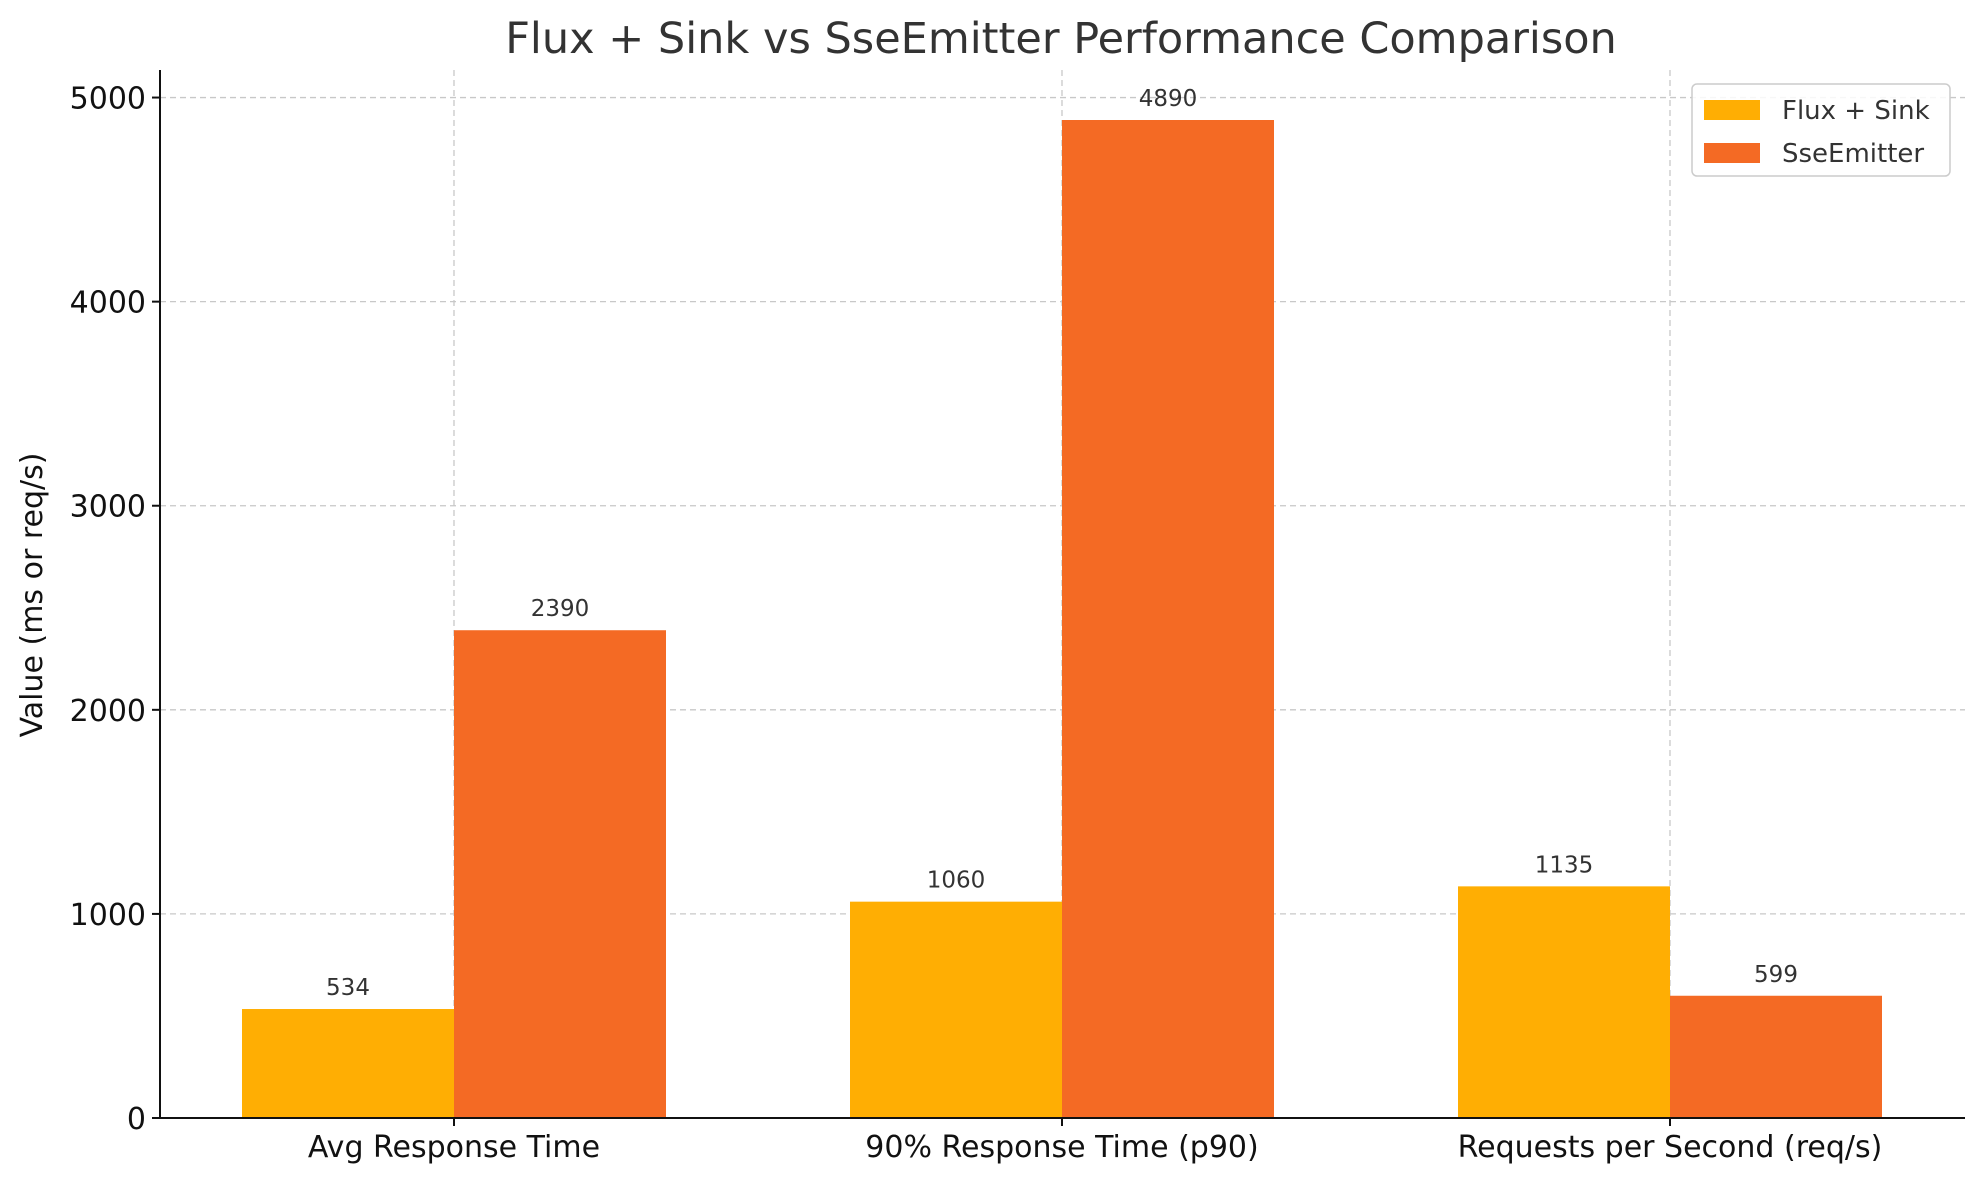  What do you see at coordinates (1564, 865) in the screenshot?
I see `data-label: 1135` at bounding box center [1564, 865].